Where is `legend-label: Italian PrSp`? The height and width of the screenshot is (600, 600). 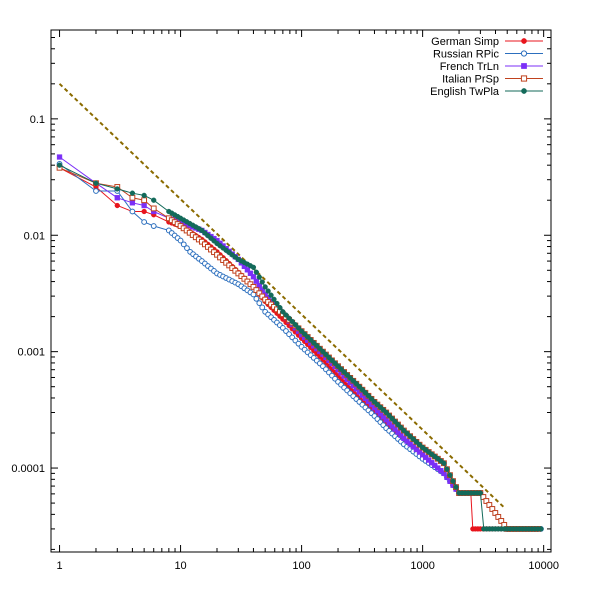
legend-label: Italian PrSp is located at coordinates (470, 80).